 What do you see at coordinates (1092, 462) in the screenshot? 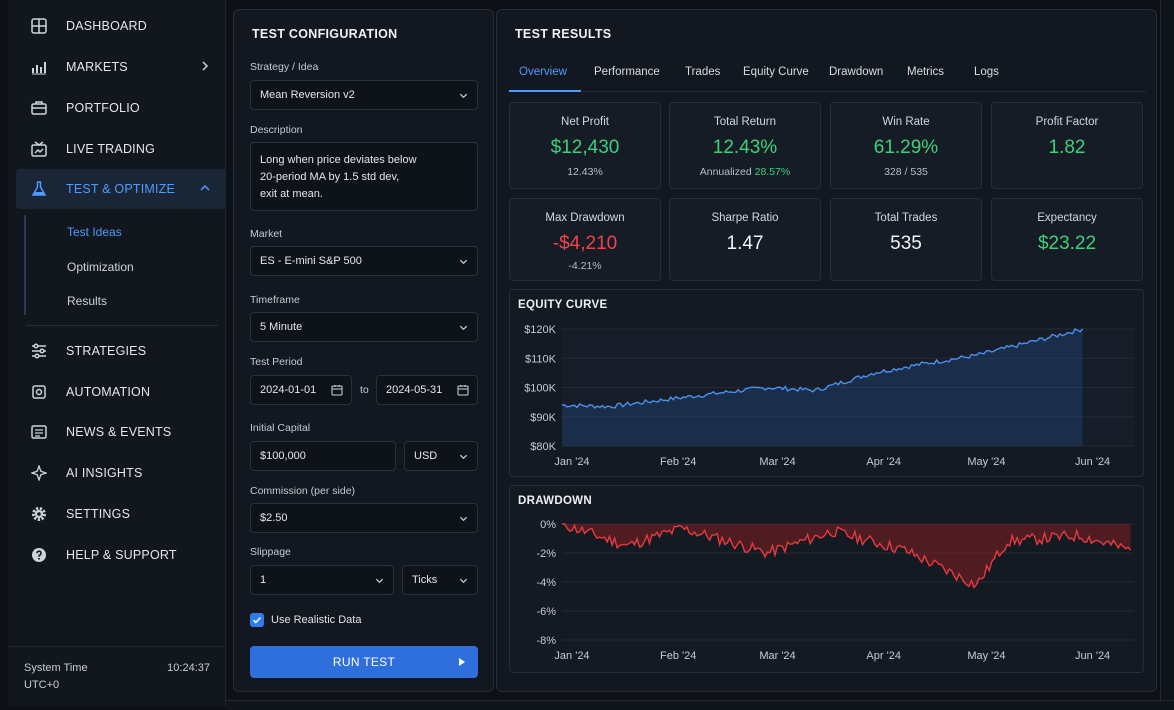
I see `x-tick-label: Jun '24` at bounding box center [1092, 462].